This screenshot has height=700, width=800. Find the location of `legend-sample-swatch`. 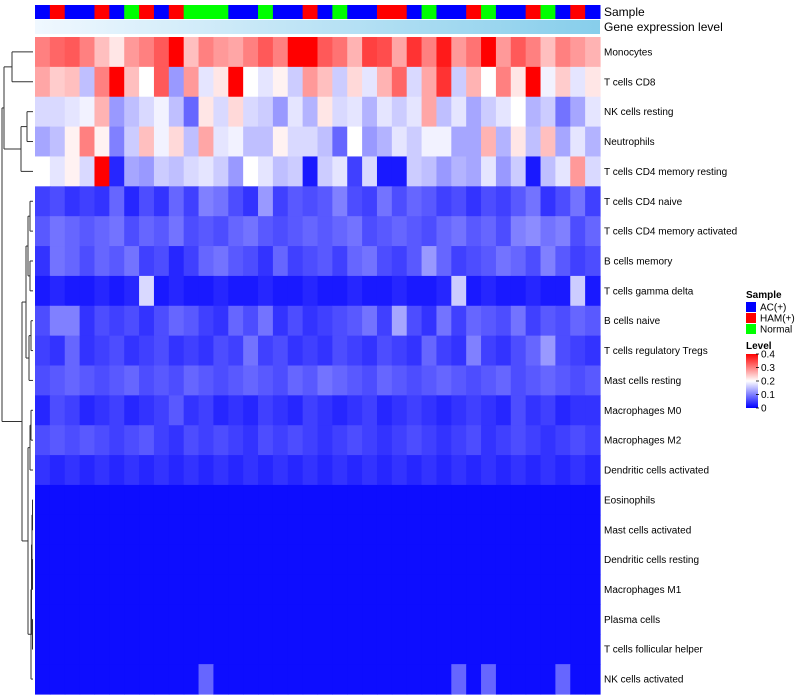

legend-sample-swatch is located at coordinates (751, 318).